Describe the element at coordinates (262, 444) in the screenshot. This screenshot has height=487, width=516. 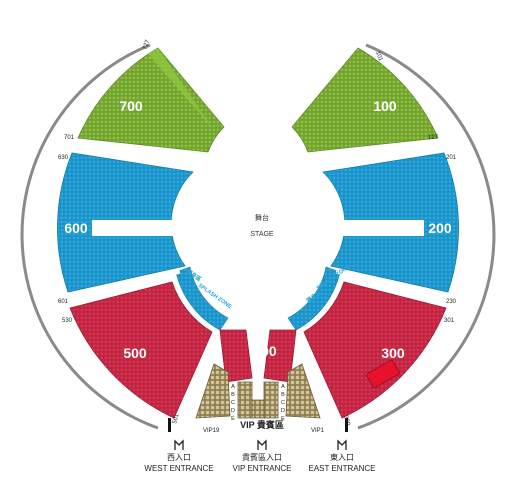
I see `vip-entrance-icon` at that location.